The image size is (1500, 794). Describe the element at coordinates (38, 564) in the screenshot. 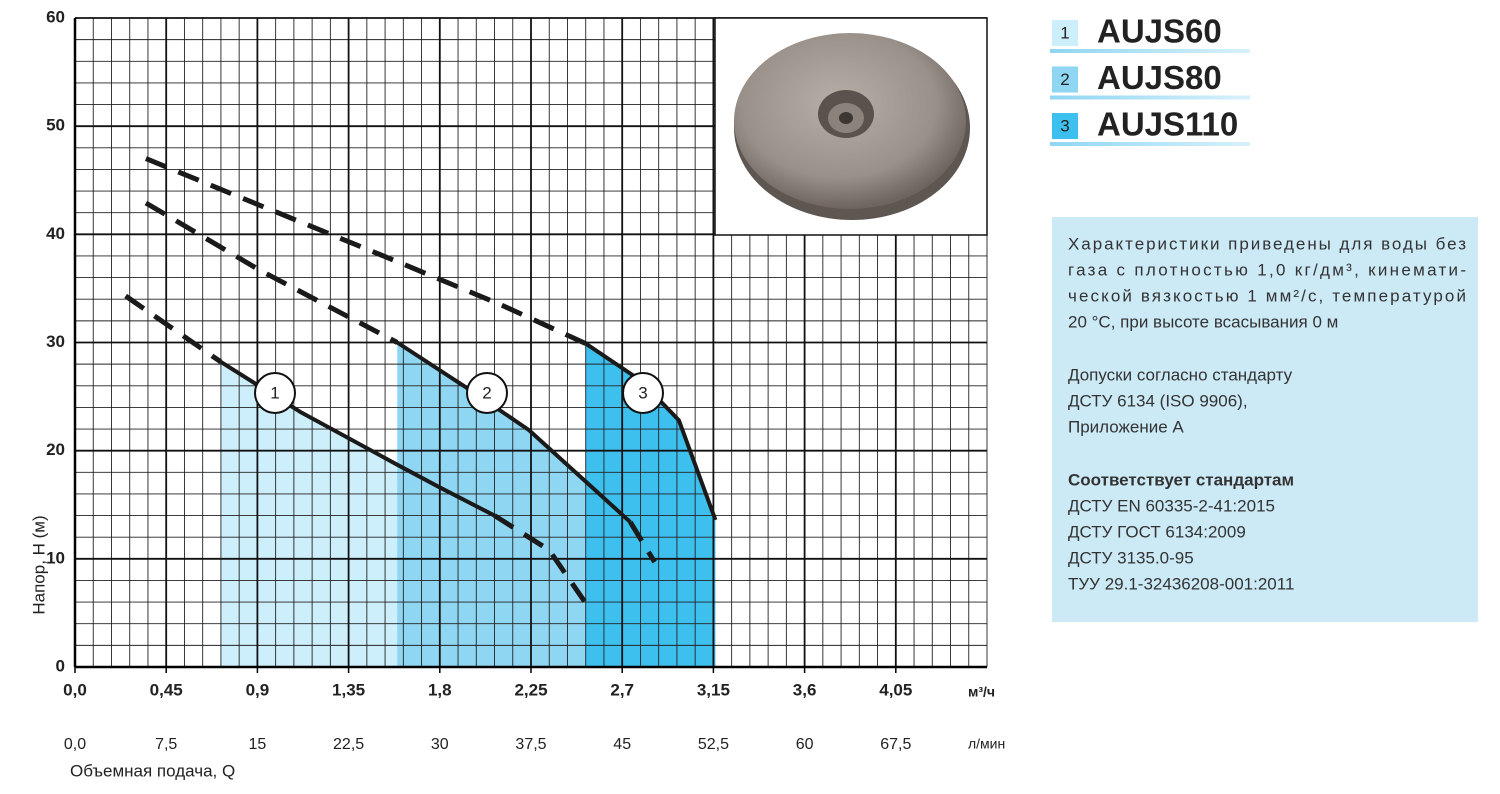

I see `y-axis-title: Напор, Н (м)` at that location.